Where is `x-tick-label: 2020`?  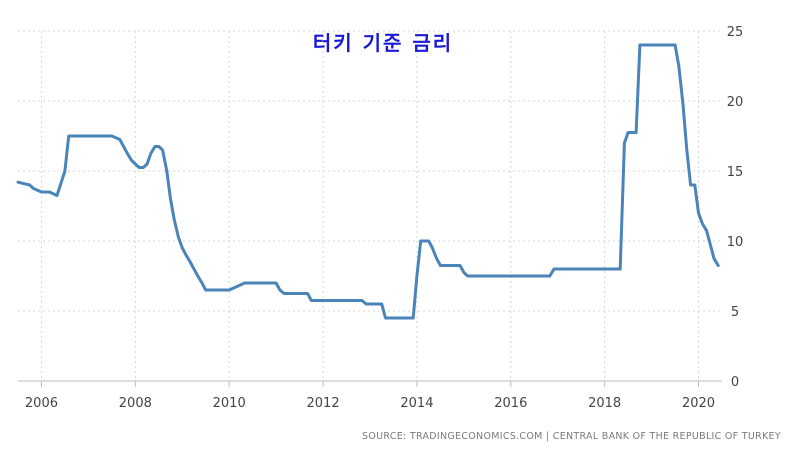
x-tick-label: 2020 is located at coordinates (698, 403).